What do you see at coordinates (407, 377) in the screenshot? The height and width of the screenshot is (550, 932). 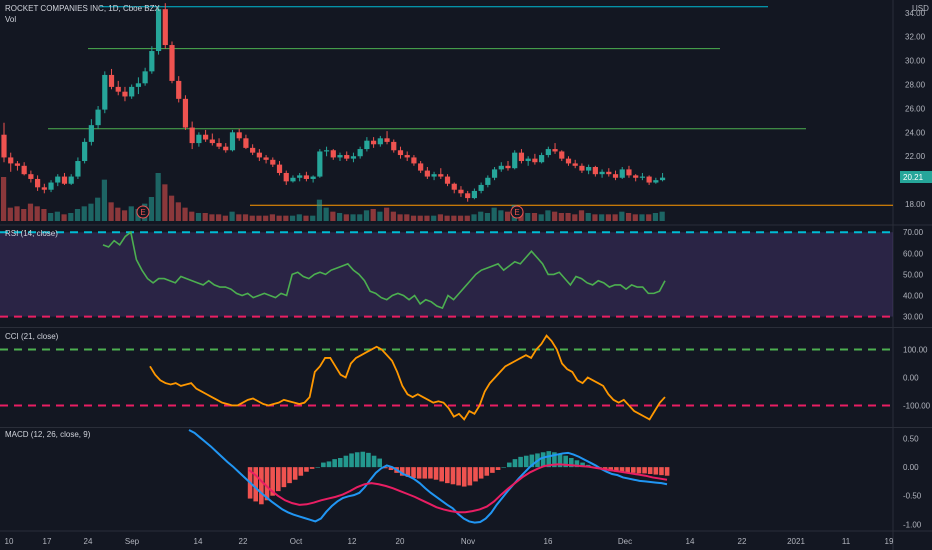 I see `cci-line` at bounding box center [407, 377].